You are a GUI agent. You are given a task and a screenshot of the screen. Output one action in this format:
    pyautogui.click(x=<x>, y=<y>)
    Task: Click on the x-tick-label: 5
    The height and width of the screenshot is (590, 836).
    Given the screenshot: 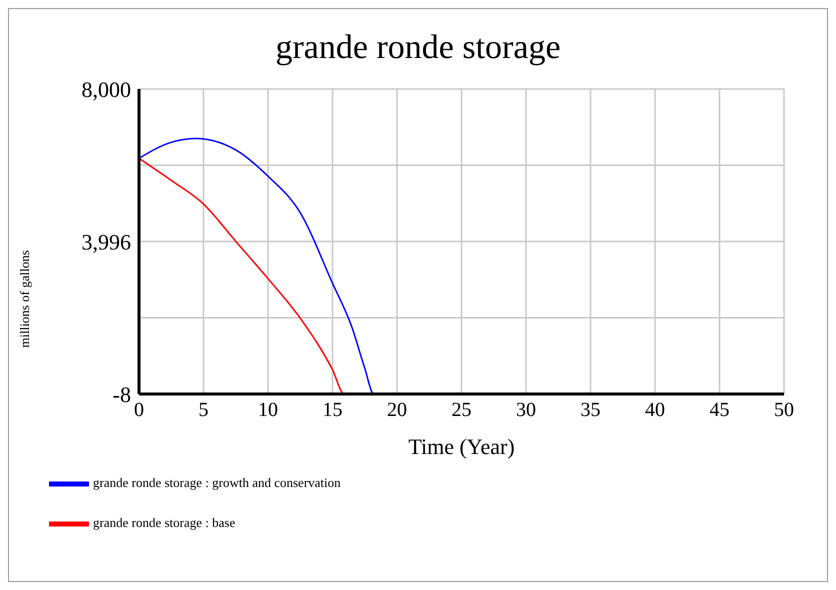 What is the action you would take?
    pyautogui.click(x=203, y=410)
    